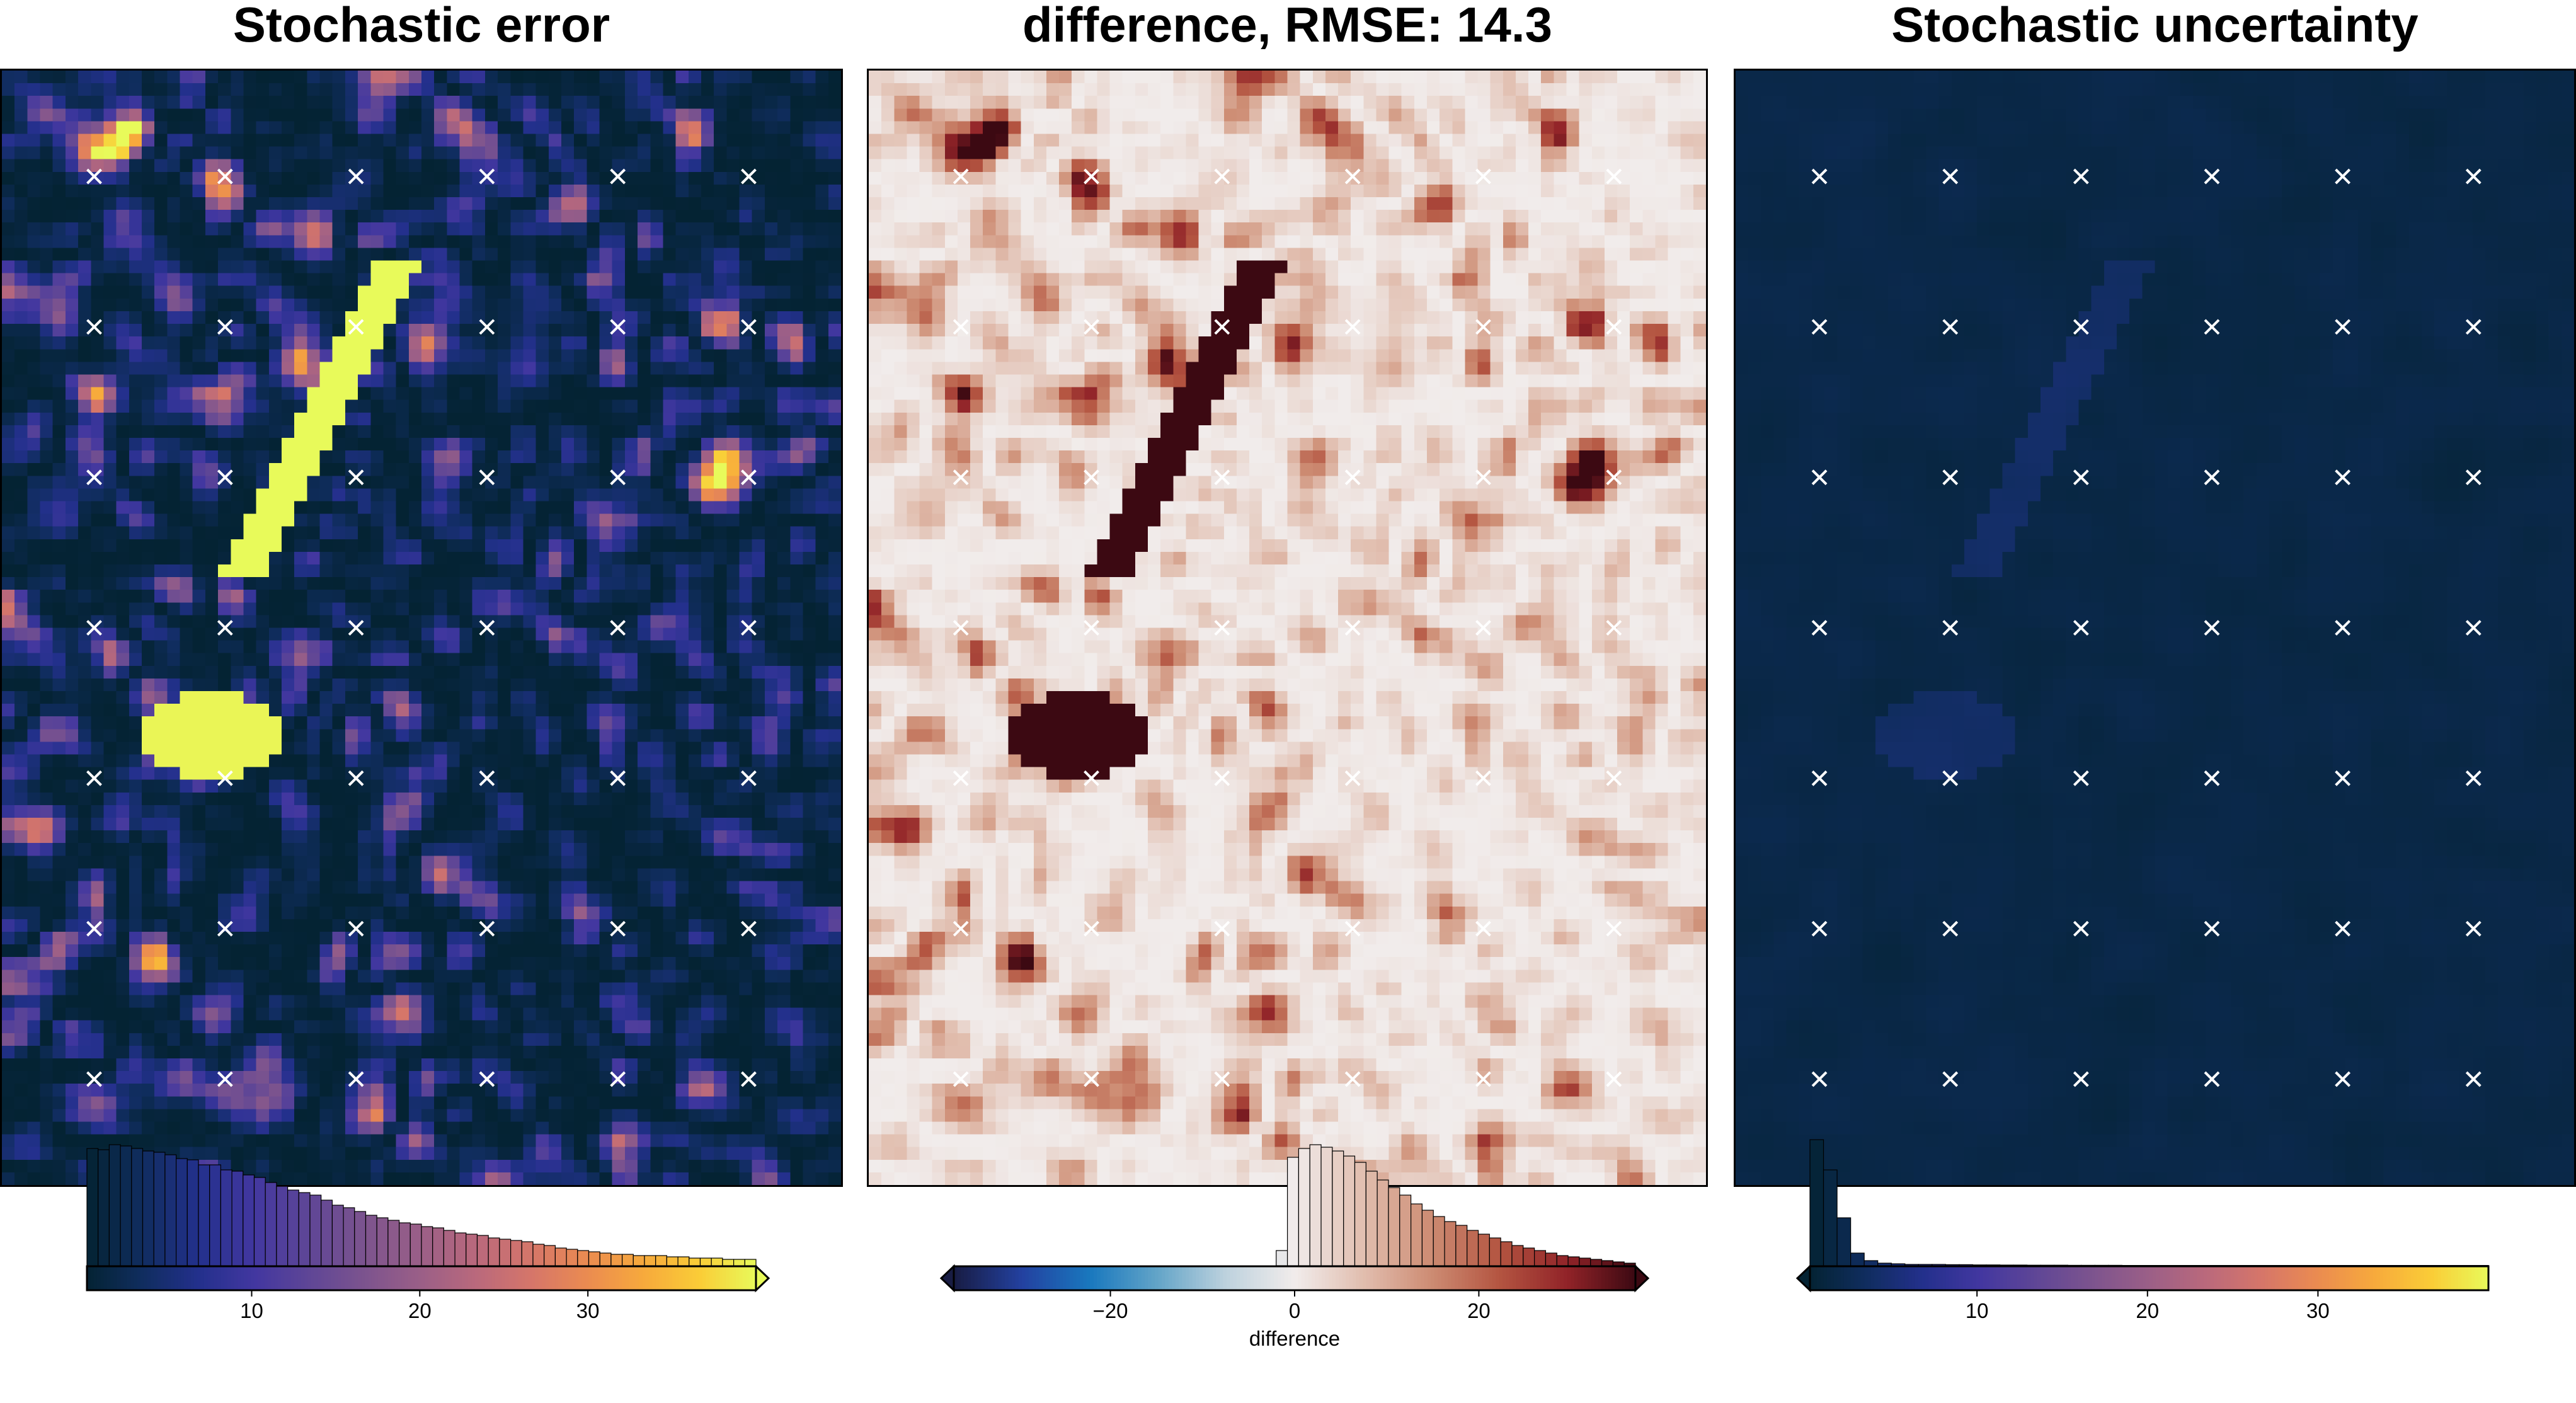 This screenshot has width=2576, height=1403. I want to click on colorbar-frame, so click(422, 1278).